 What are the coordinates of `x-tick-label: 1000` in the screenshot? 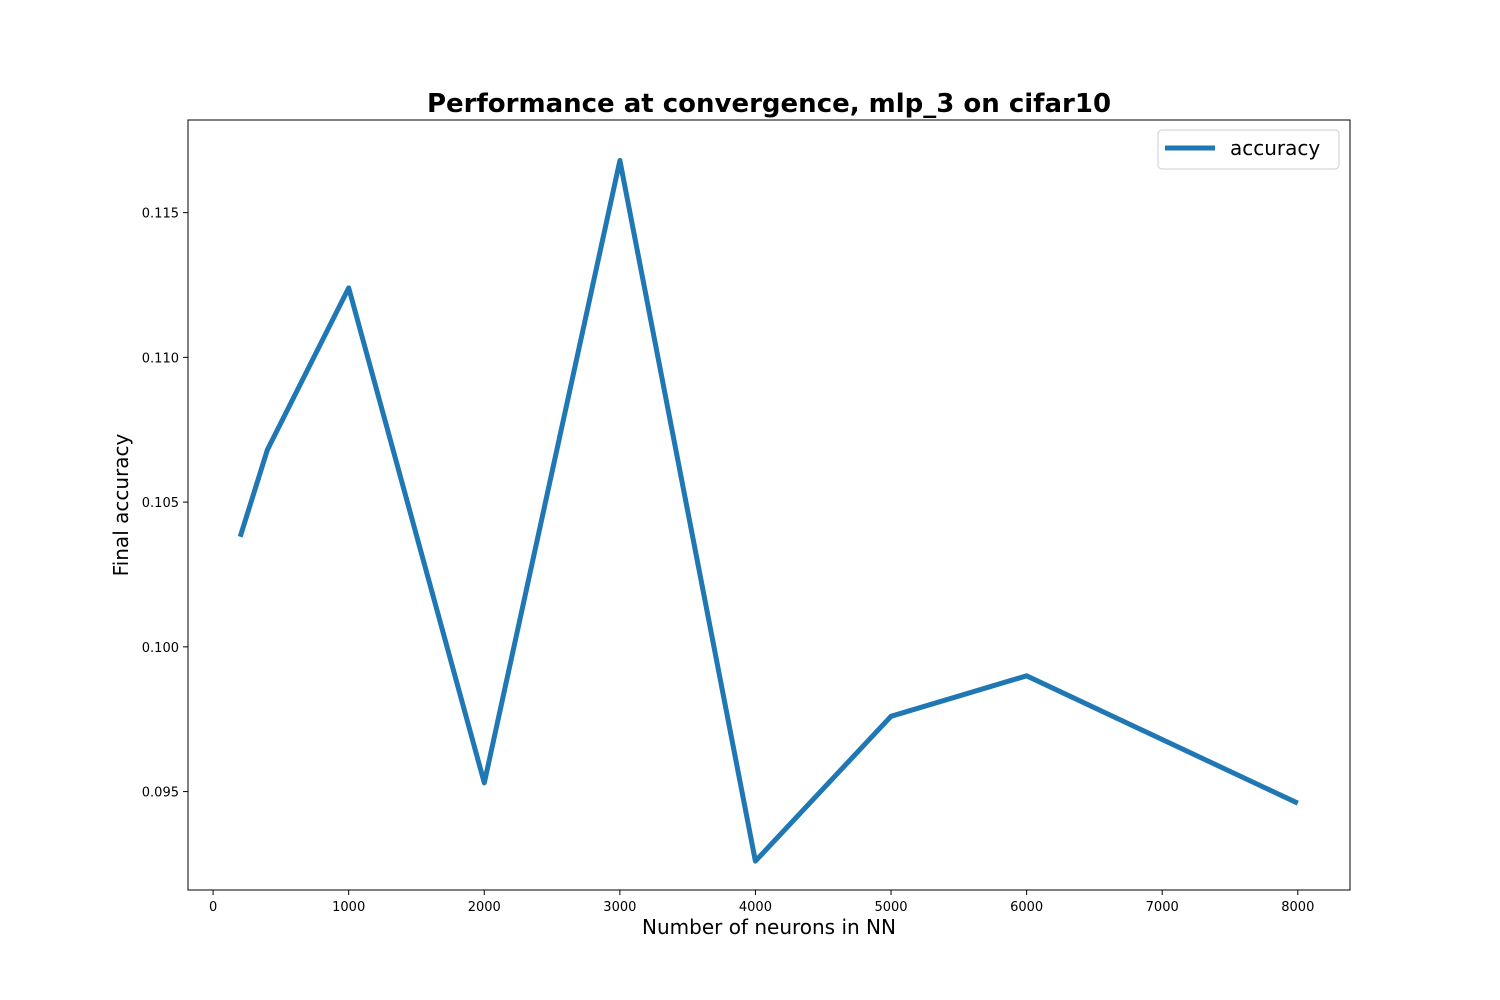 It's located at (348, 907).